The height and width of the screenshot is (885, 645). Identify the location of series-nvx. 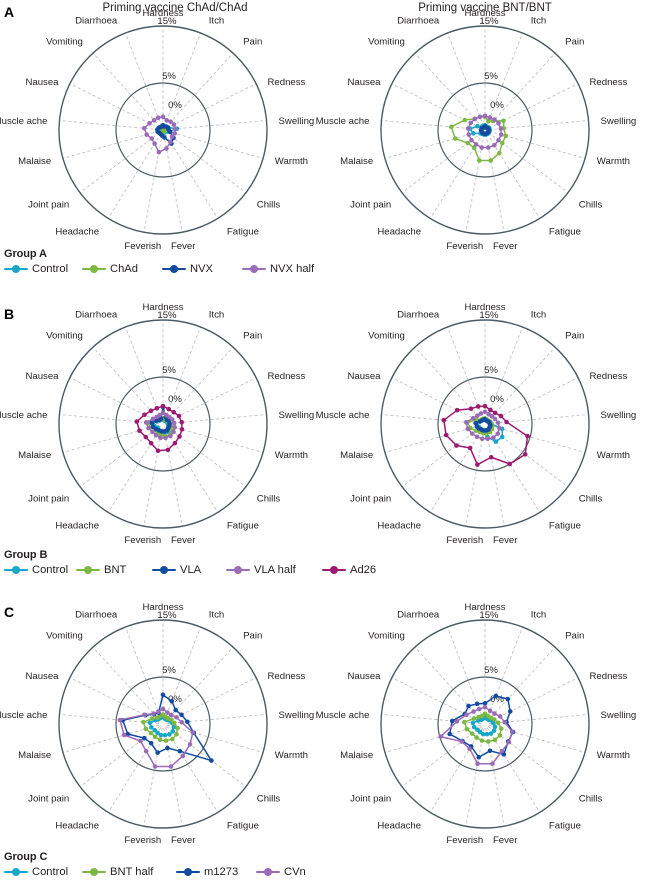
(165, 134).